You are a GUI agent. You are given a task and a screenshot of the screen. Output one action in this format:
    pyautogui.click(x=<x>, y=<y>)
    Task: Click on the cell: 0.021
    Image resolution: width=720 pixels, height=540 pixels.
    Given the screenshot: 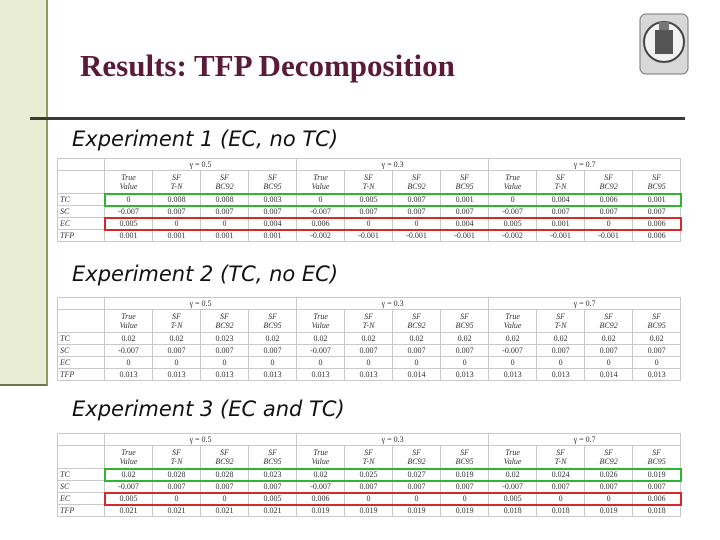 What is the action you would take?
    pyautogui.click(x=176, y=510)
    